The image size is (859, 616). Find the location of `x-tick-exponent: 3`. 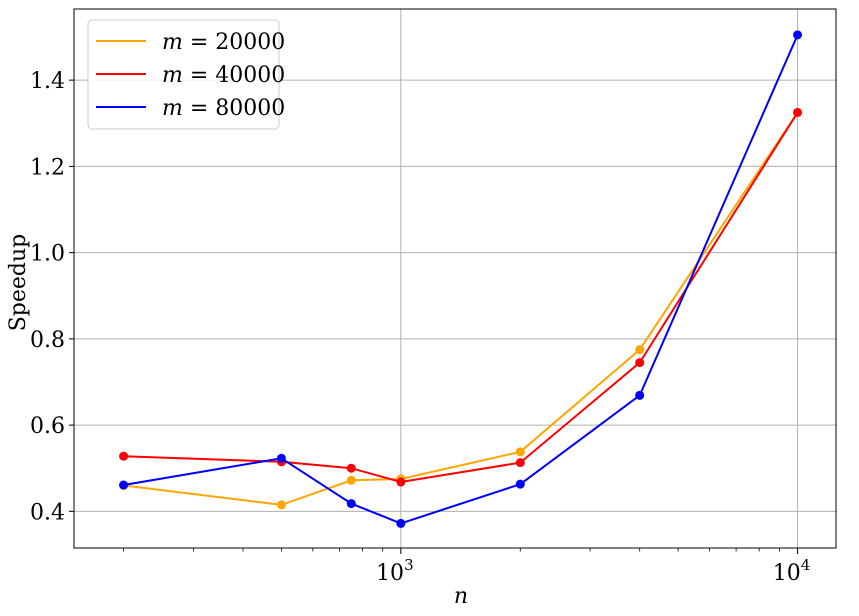

x-tick-exponent: 3 is located at coordinates (409, 565).